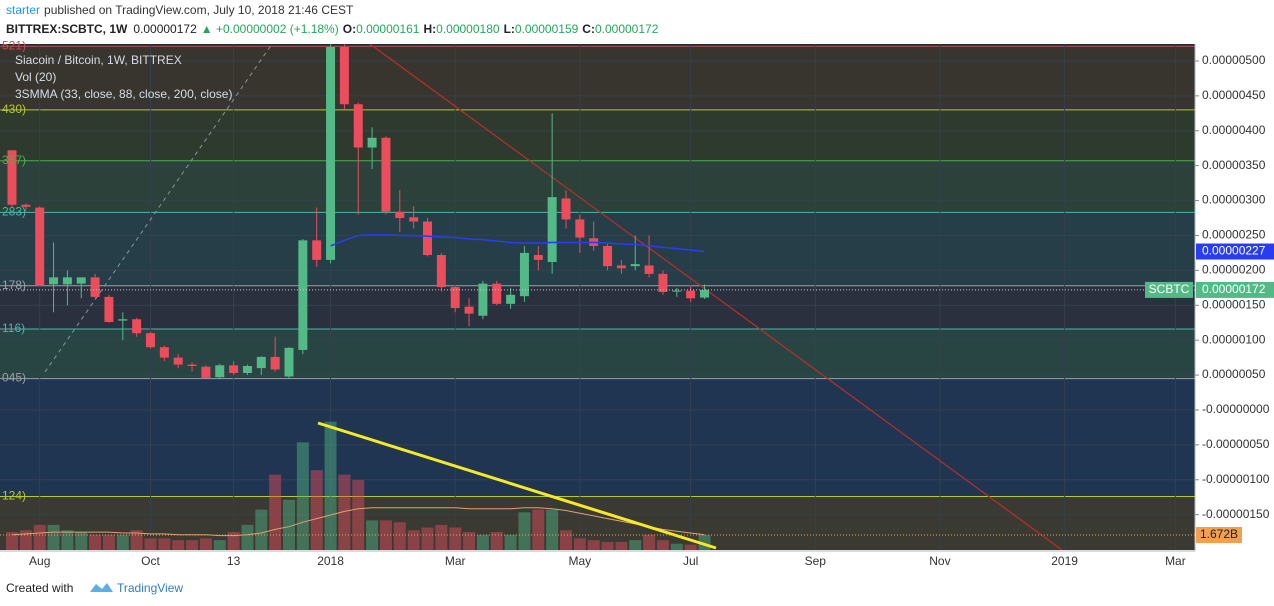  I want to click on change: ▲ +0.00000002 (+1.18%), so click(270, 29).